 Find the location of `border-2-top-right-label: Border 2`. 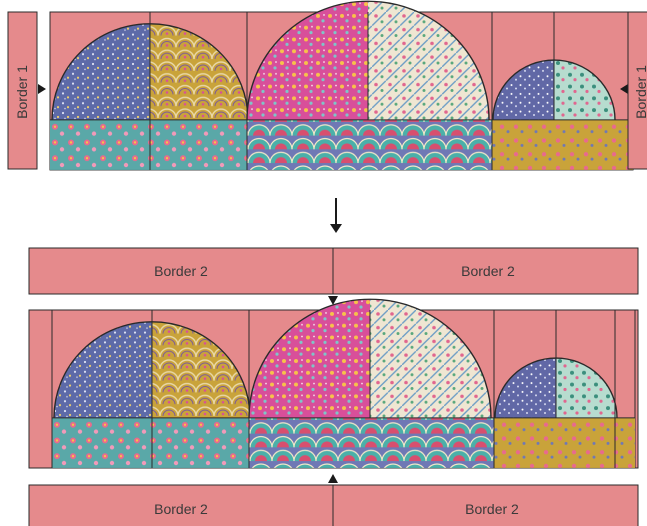

border-2-top-right-label: Border 2 is located at coordinates (488, 271).